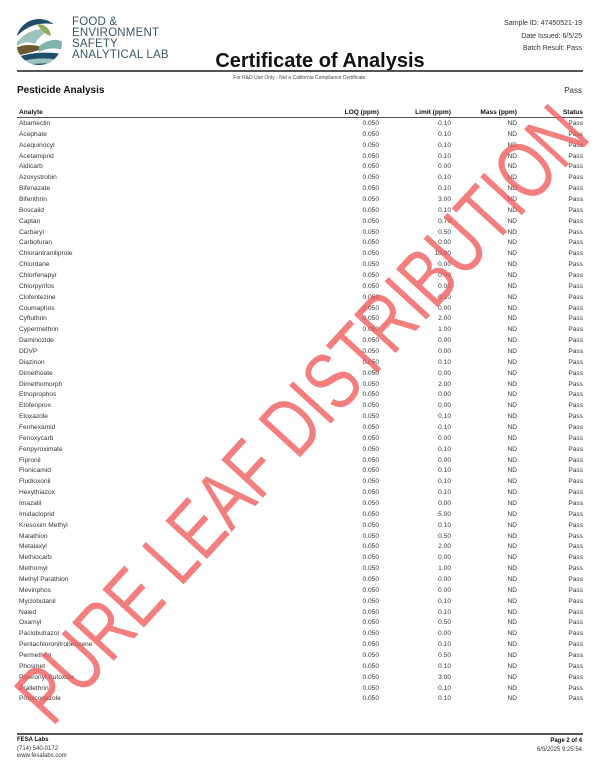 The height and width of the screenshot is (776, 600). What do you see at coordinates (30, 460) in the screenshot?
I see `analyte-name: Fipronil` at bounding box center [30, 460].